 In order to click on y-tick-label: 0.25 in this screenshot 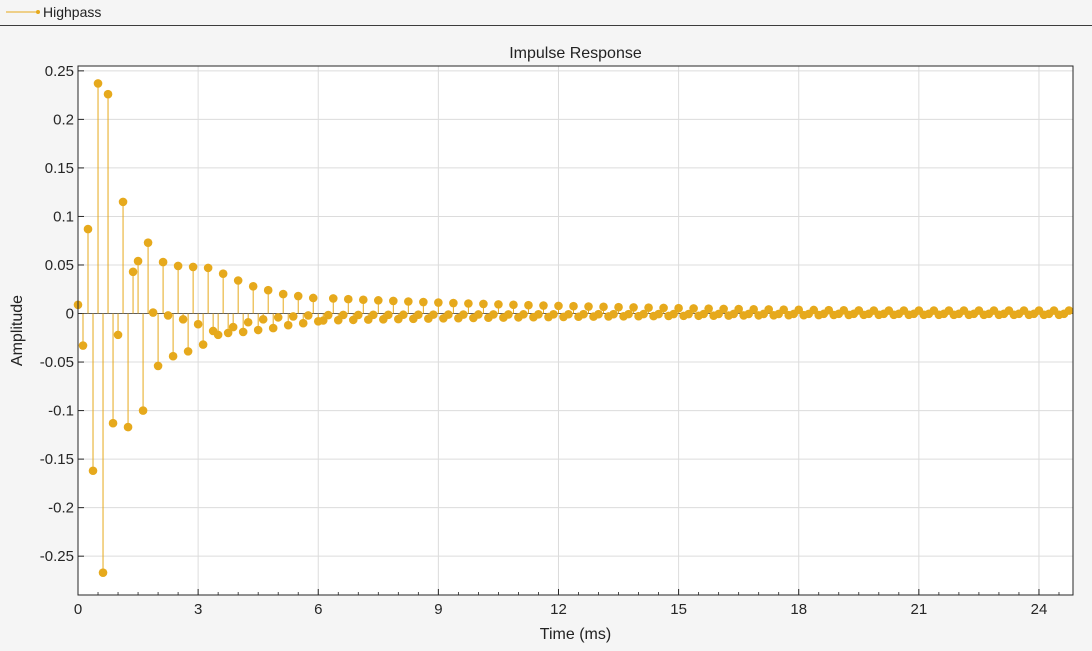, I will do `click(59, 71)`.